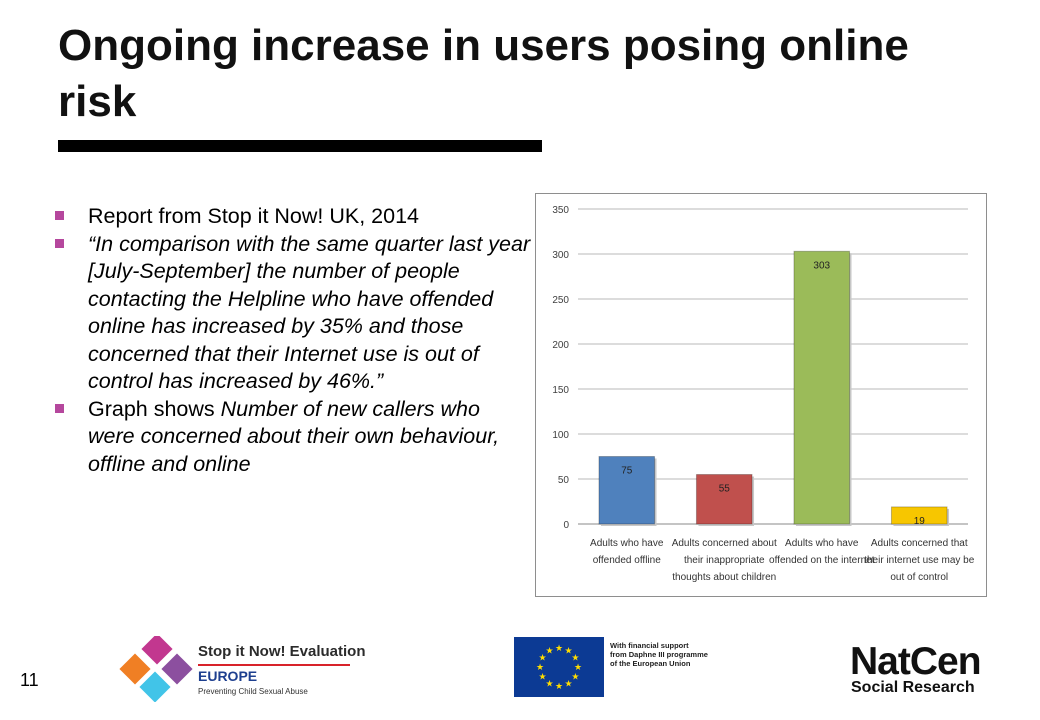 The width and height of the screenshot is (1040, 720). Describe the element at coordinates (300, 146) in the screenshot. I see `title-underline` at that location.